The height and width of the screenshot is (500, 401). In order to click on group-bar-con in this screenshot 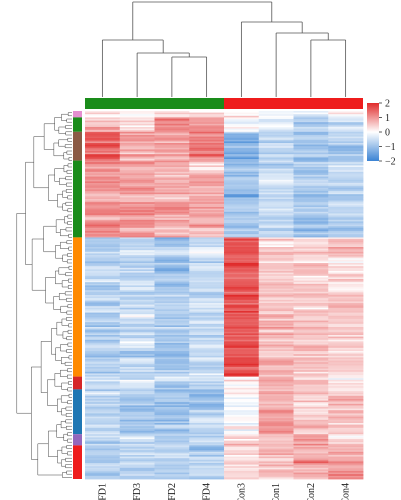, I will do `click(293, 103)`.